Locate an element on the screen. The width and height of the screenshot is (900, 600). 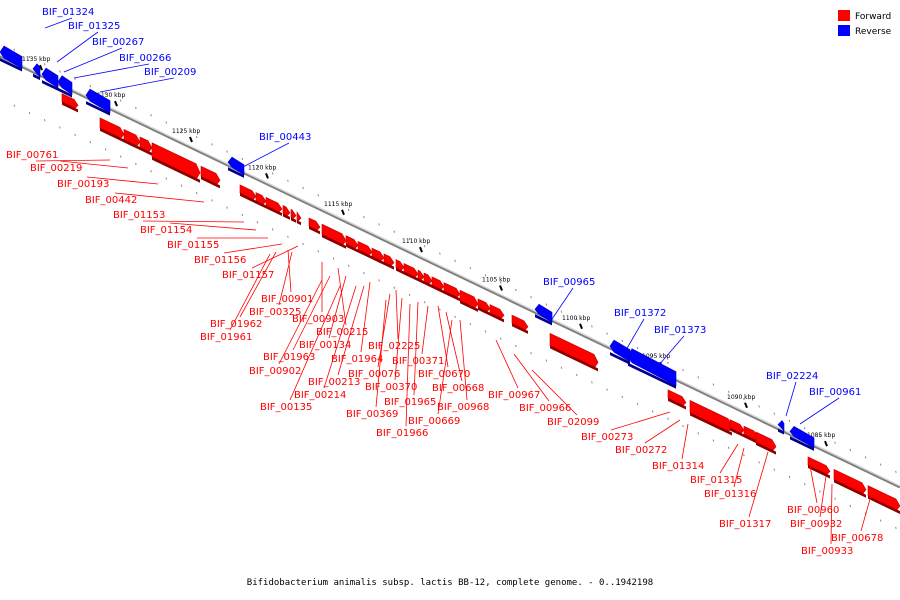
gene-label: BIF_00965 is located at coordinates (569, 282).